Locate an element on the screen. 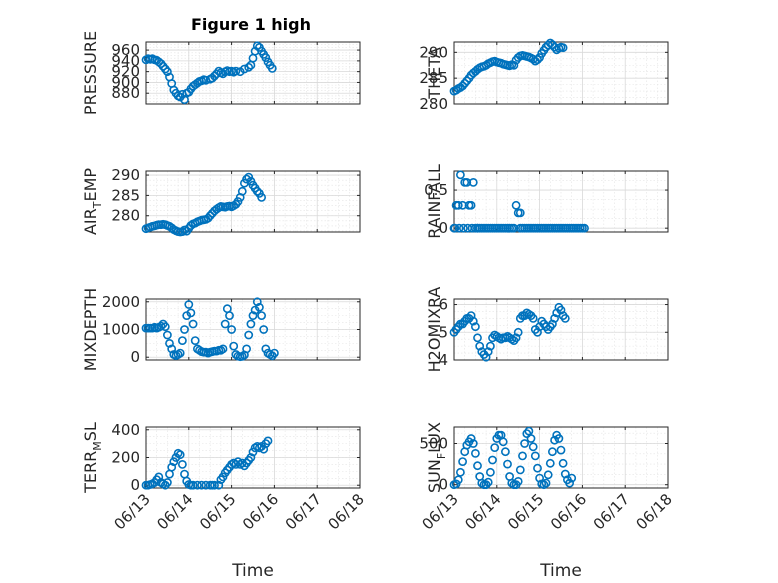 Image resolution: width=778 pixels, height=583 pixels. y-axis-label: SUNFLUX is located at coordinates (436, 457).